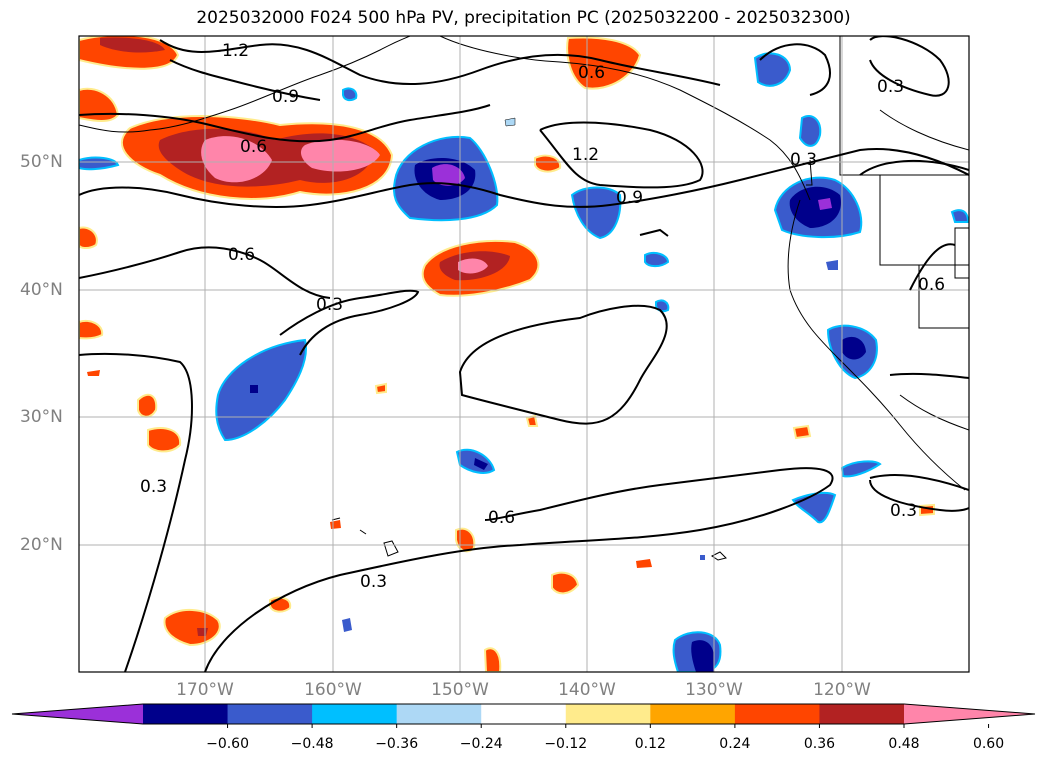  I want to click on colorbar, so click(523, 715).